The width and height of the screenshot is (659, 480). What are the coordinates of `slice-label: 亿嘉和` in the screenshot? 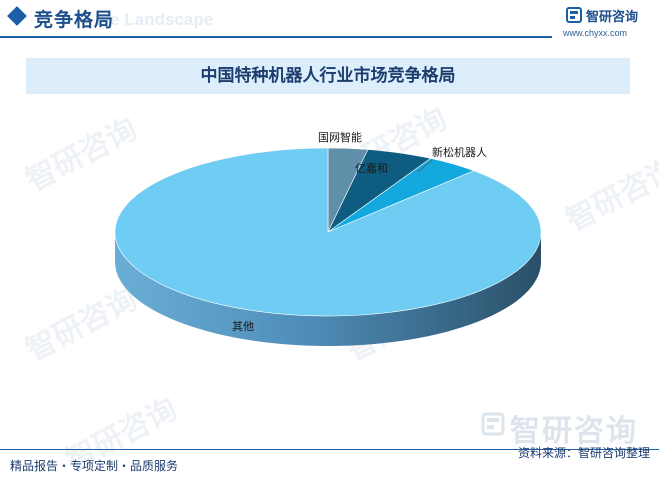 It's located at (371, 168).